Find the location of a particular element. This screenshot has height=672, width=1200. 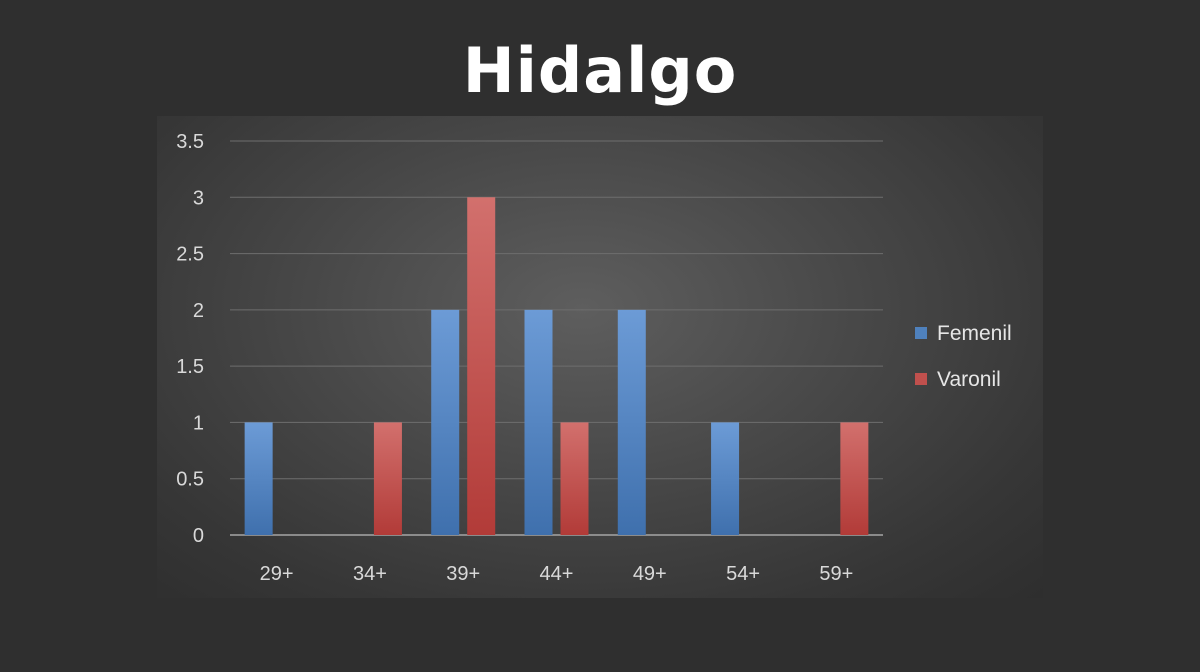

y-tick-label: 0.5 is located at coordinates (190, 480).